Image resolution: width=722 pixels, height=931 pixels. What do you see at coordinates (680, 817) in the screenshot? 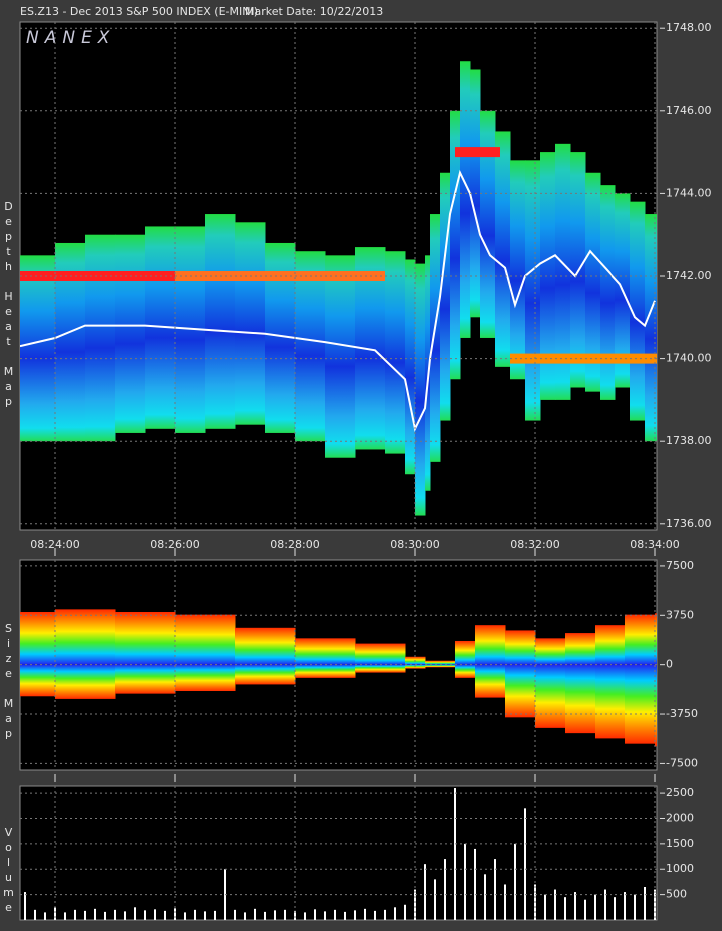
I see `y-tick-label: 2000` at bounding box center [680, 817].